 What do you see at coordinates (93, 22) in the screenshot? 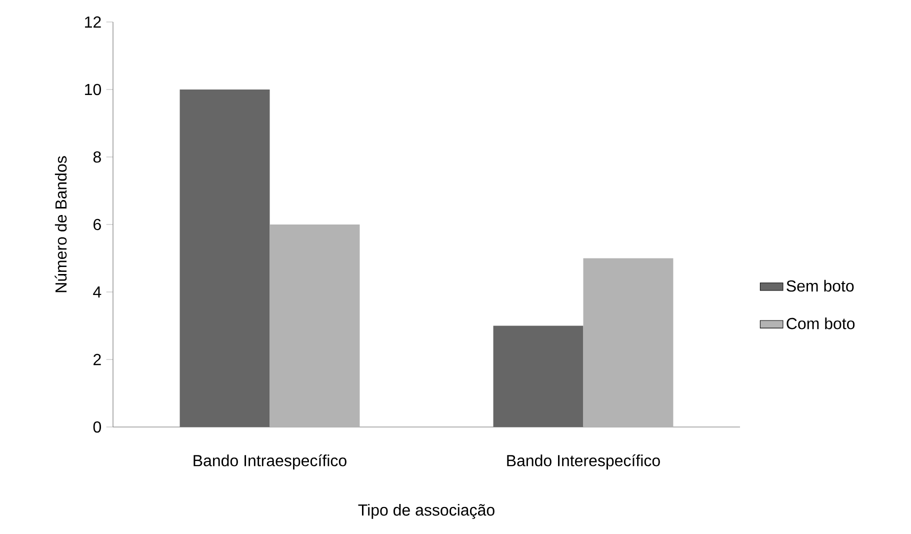
I see `y-tick-label: 12` at bounding box center [93, 22].